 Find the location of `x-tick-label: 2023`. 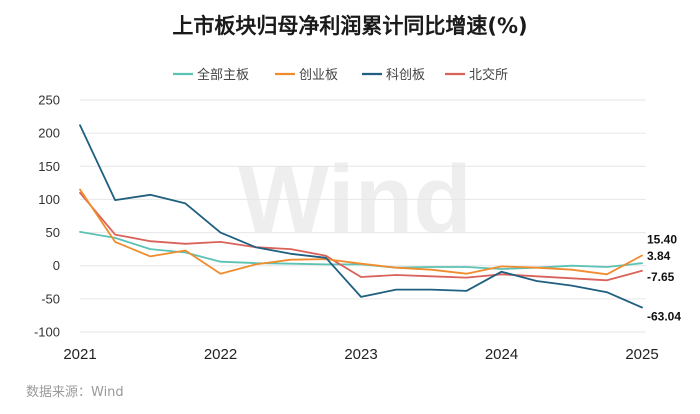

x-tick-label: 2023 is located at coordinates (360, 354).